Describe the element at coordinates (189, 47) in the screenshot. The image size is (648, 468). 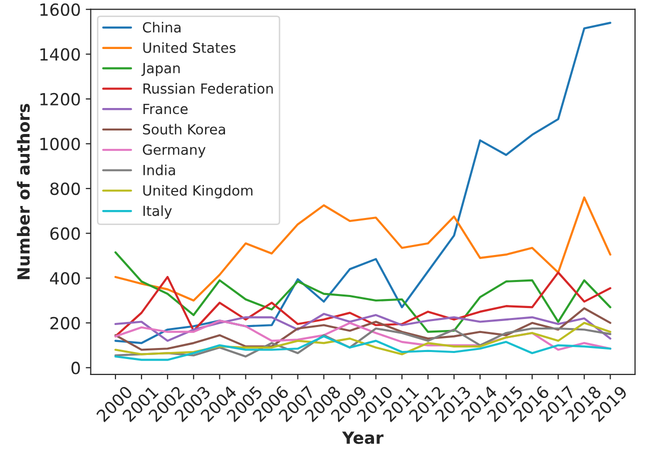
I see `legend-label: United States` at that location.